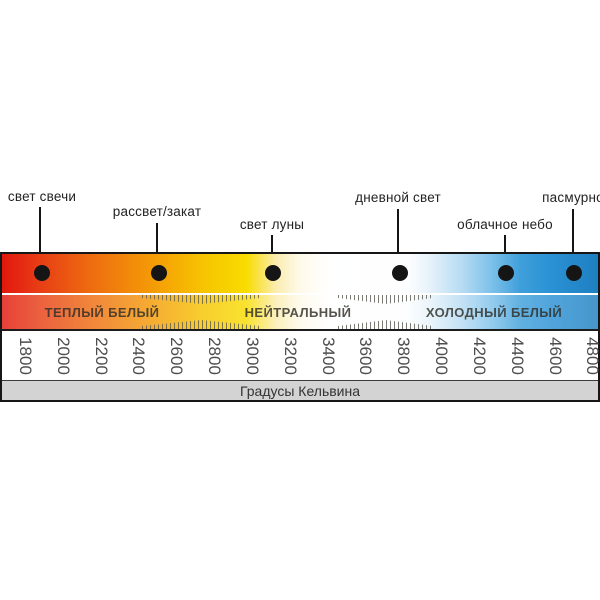  I want to click on tick-label: 2800, so click(215, 355).